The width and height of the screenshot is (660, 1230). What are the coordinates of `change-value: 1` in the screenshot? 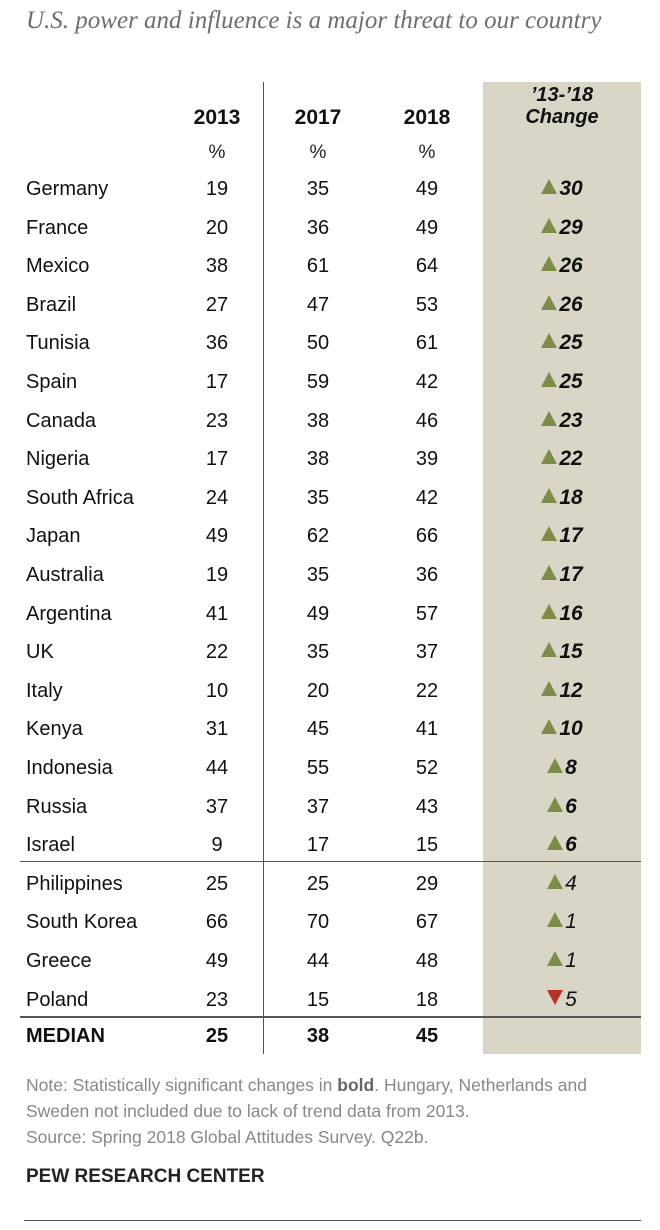 It's located at (562, 961).